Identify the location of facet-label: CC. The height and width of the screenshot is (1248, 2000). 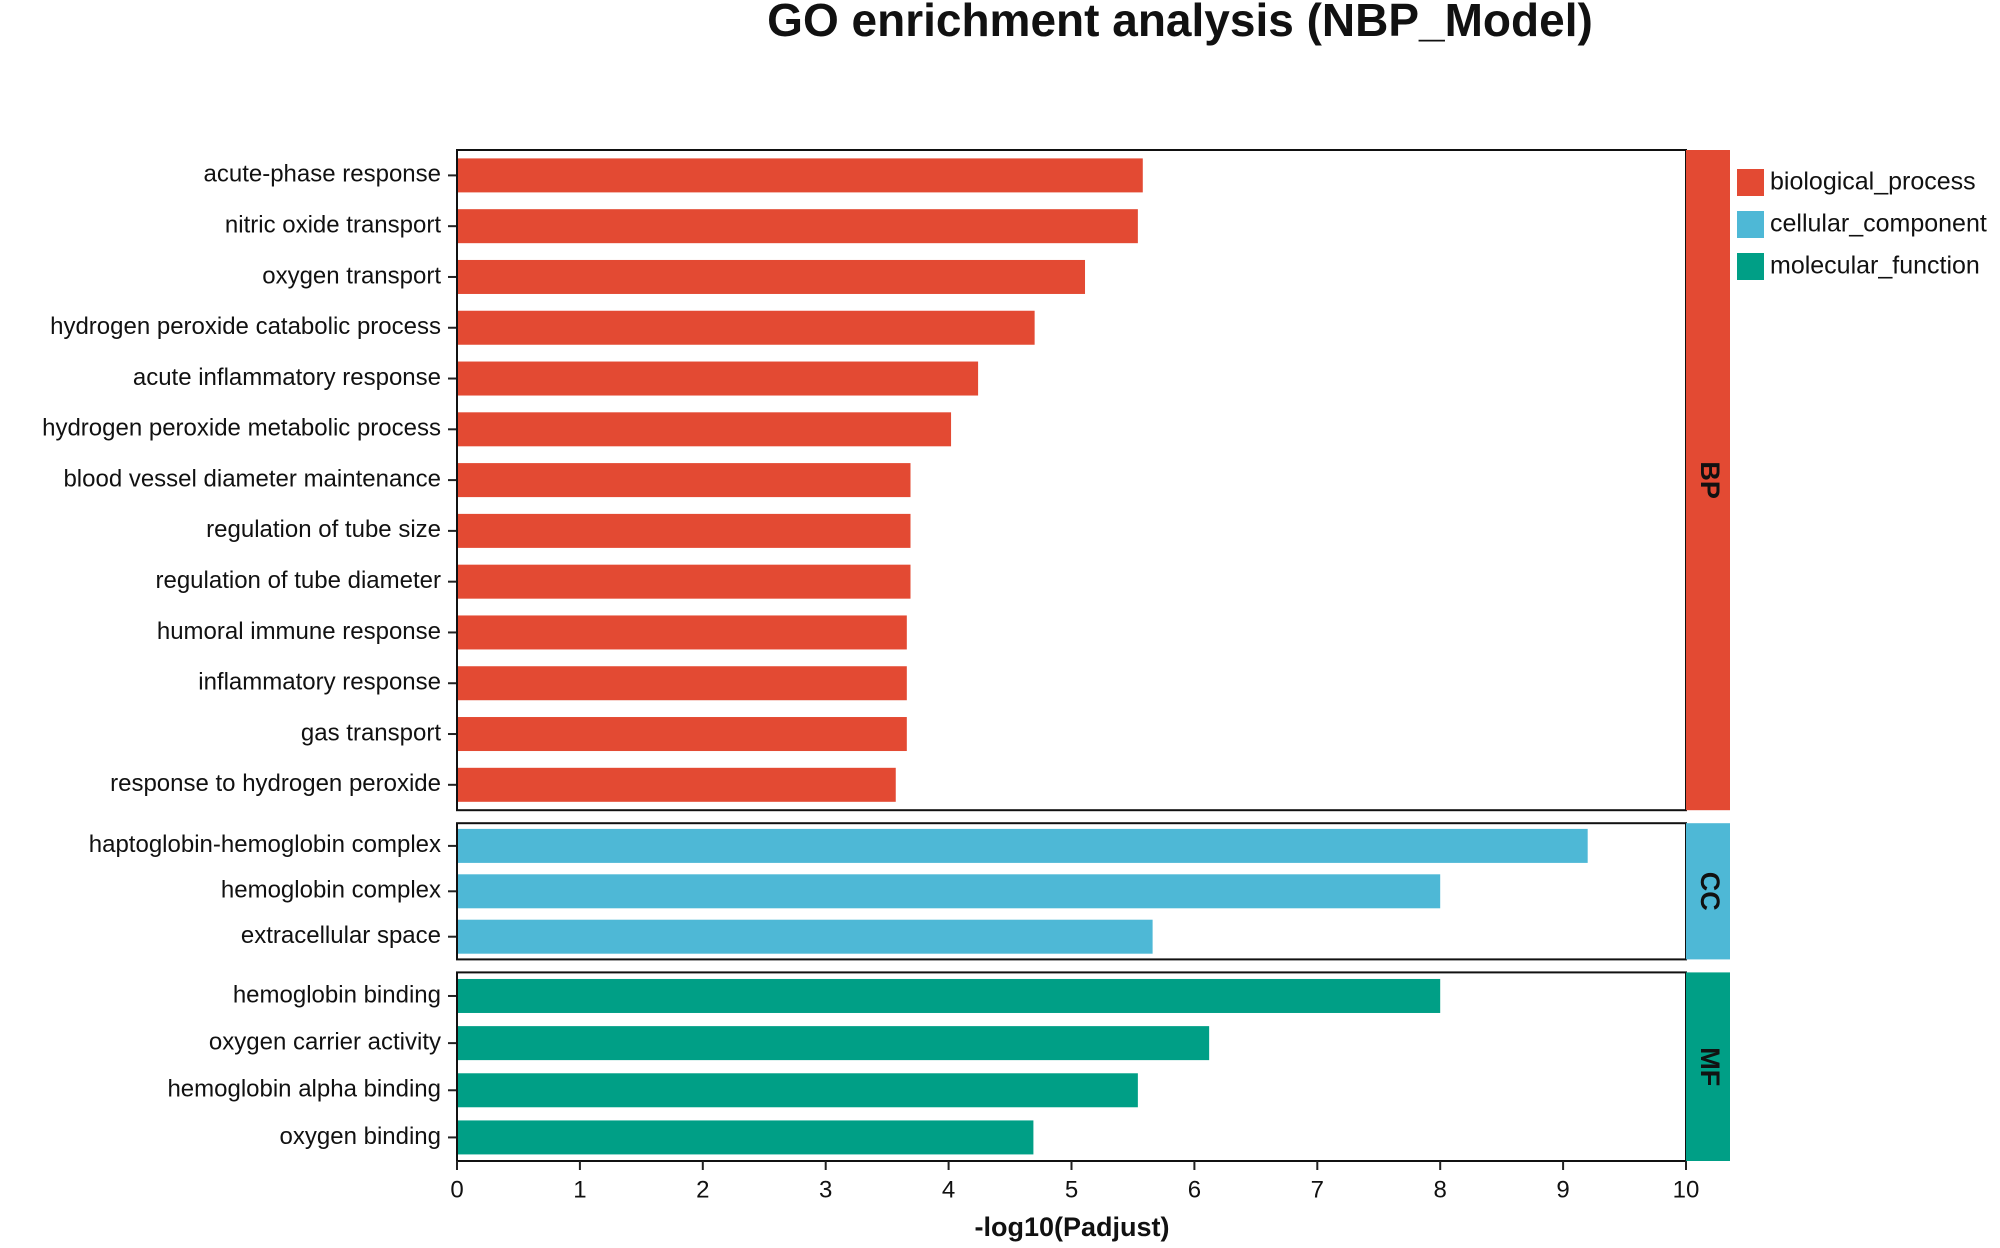
(1710, 891).